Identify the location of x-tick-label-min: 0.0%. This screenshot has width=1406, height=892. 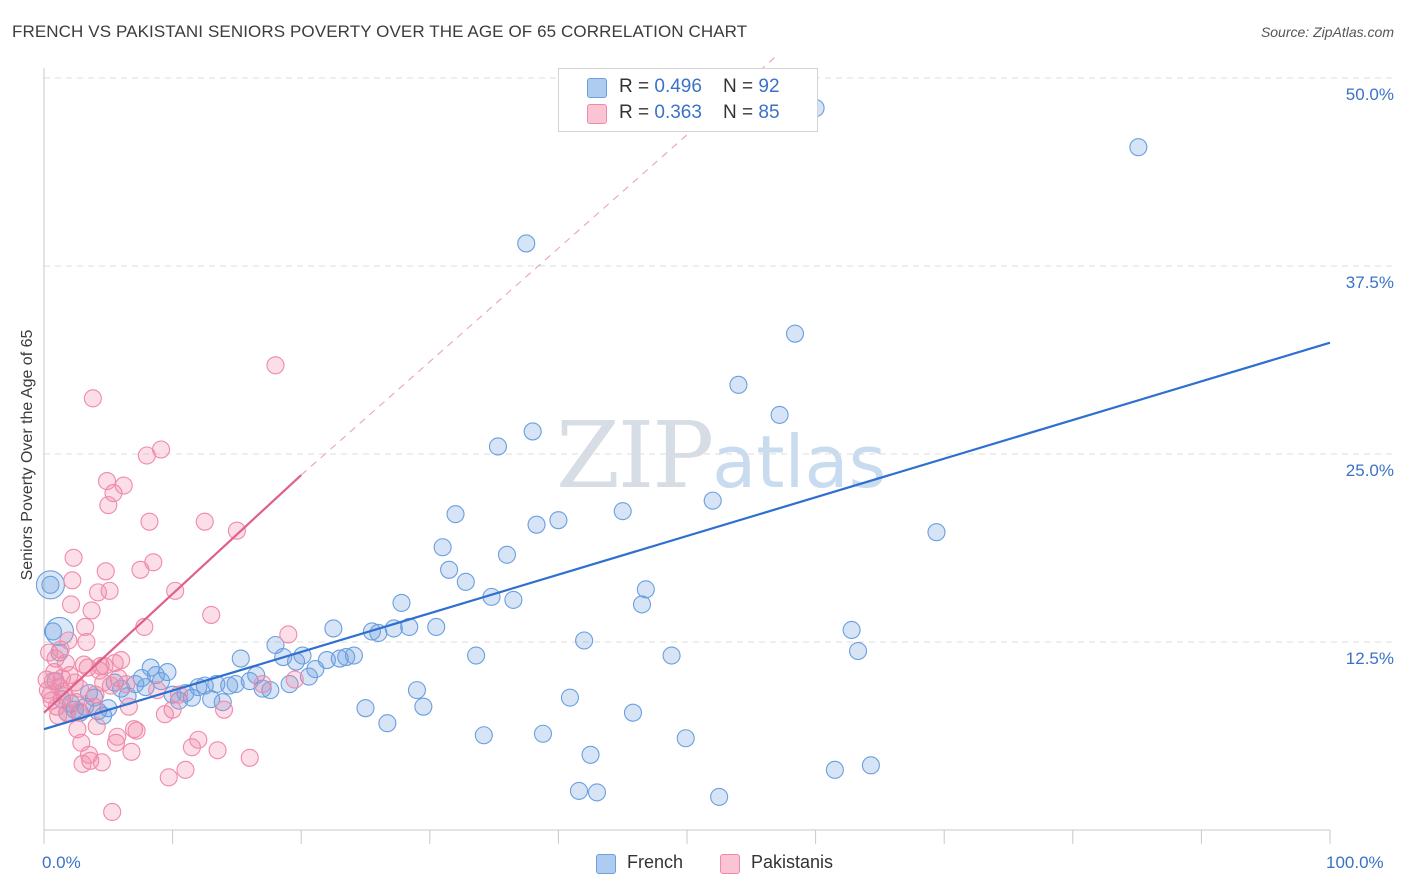
(61, 862).